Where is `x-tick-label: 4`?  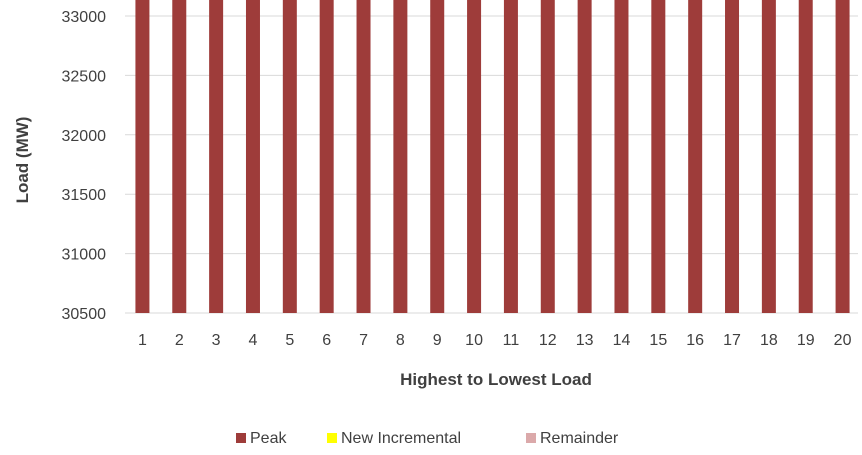 x-tick-label: 4 is located at coordinates (253, 340).